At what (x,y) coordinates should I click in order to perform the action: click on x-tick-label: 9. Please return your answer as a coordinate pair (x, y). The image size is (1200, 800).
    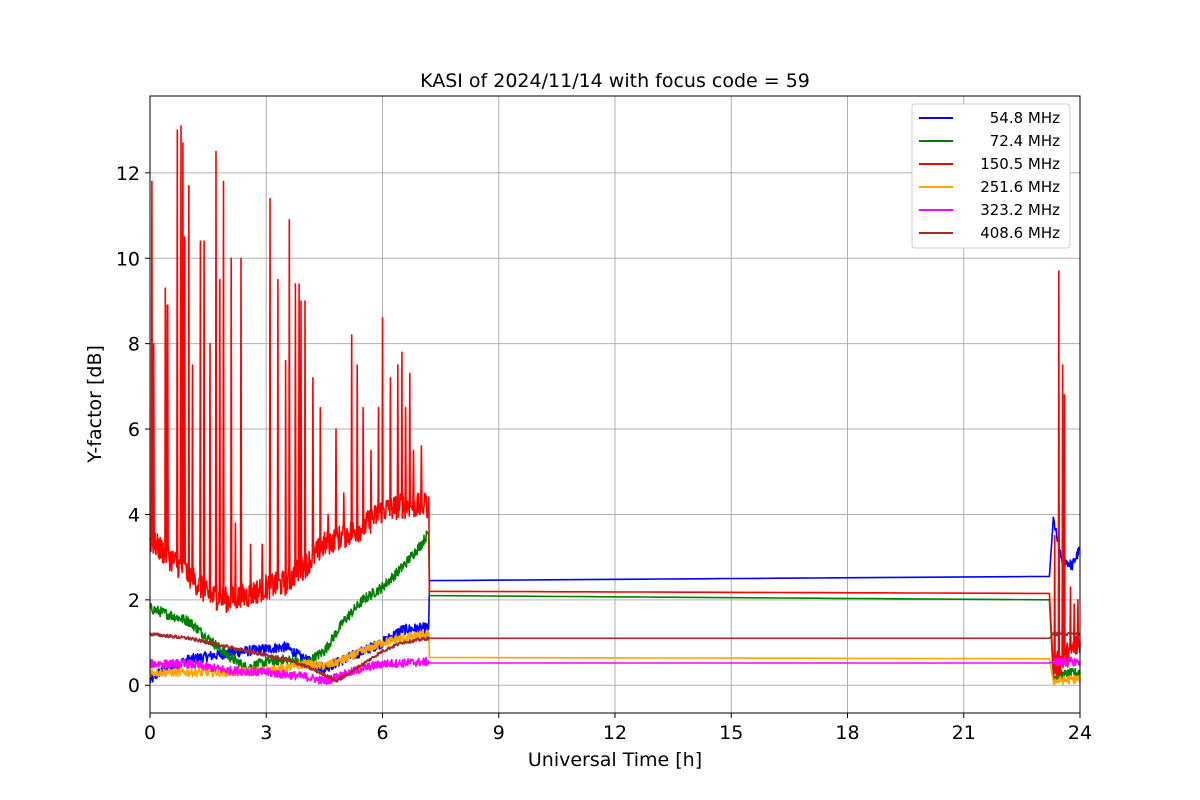
    Looking at the image, I should click on (499, 733).